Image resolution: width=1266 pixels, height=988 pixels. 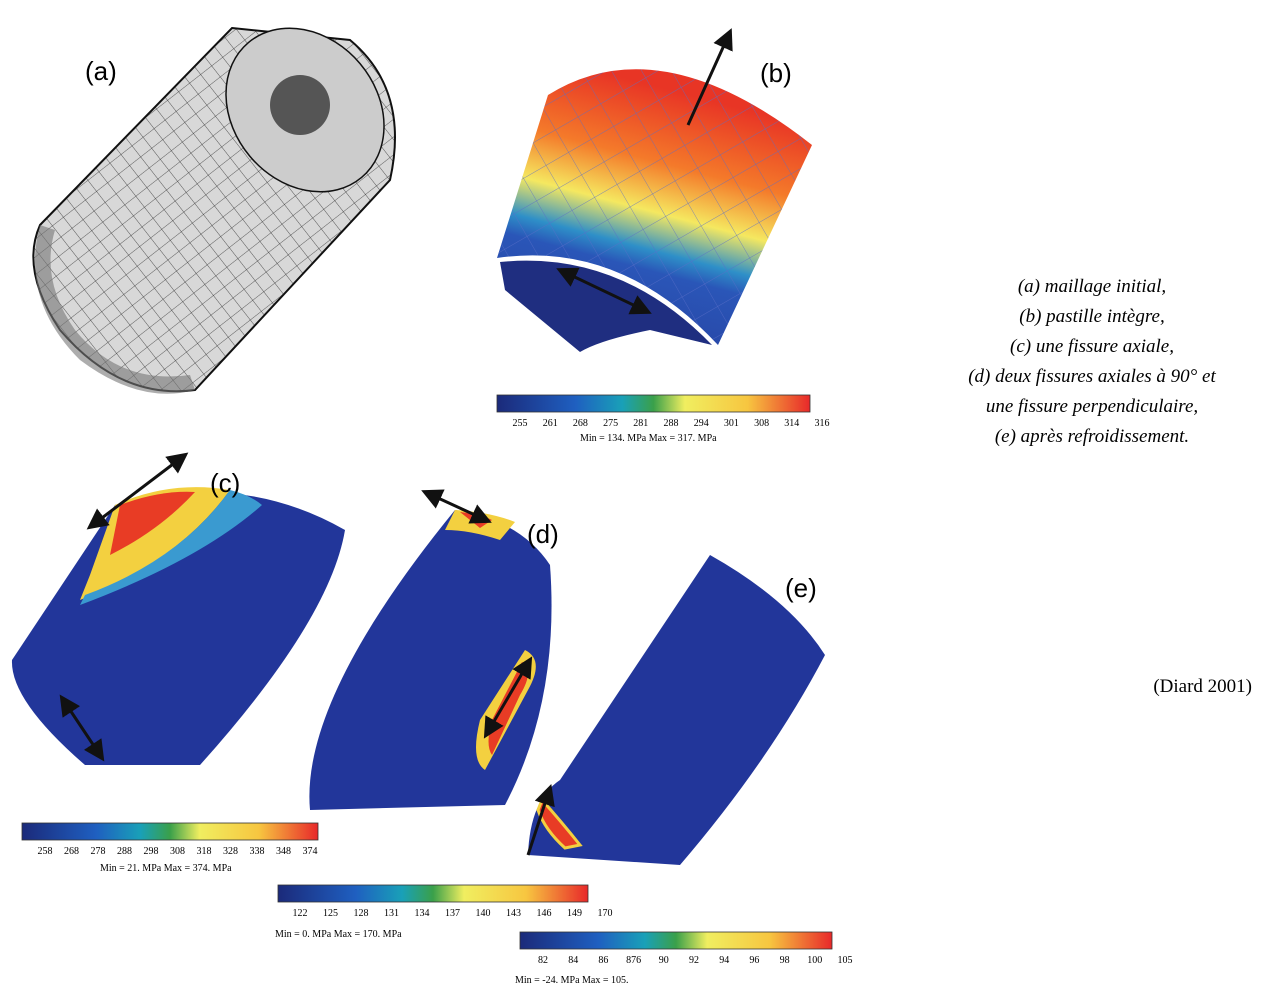 I want to click on panel-label: (d), so click(x=543, y=534).